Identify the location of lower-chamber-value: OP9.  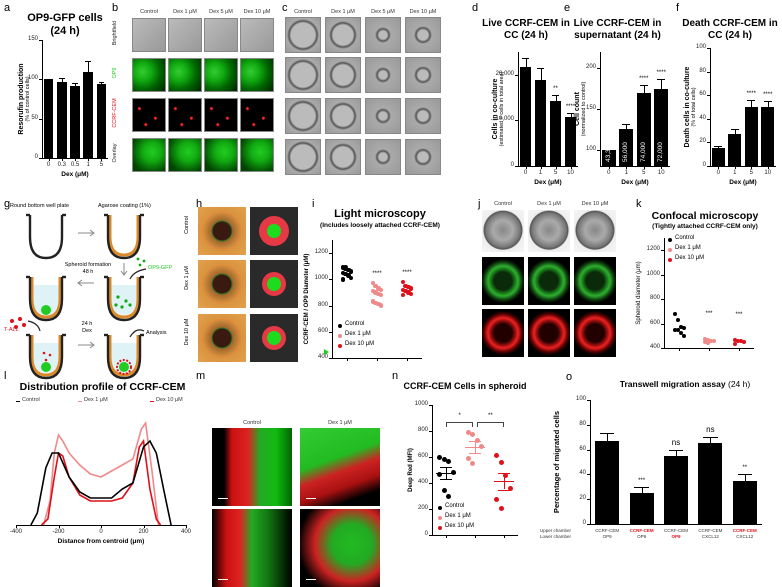
(676, 536).